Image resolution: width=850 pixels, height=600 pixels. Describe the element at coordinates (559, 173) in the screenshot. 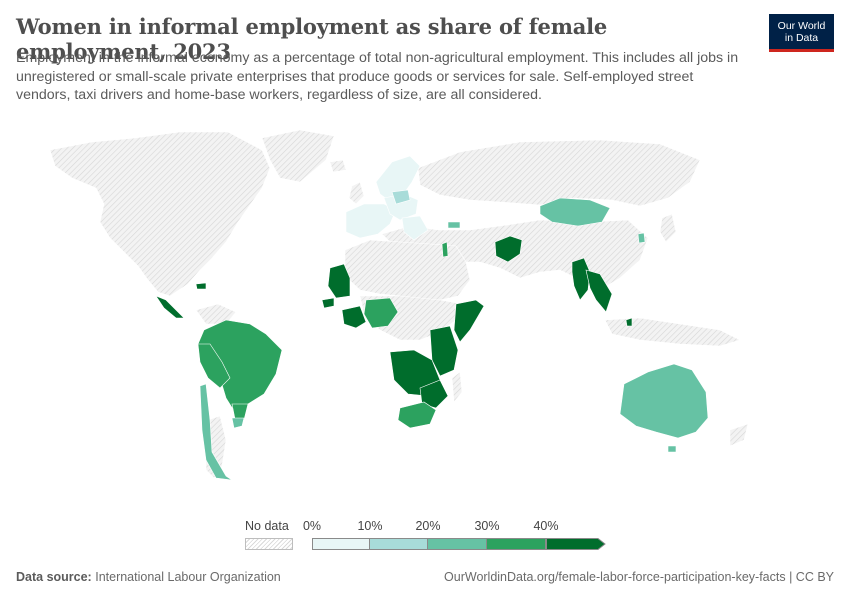

I see `russia-north-asia` at that location.